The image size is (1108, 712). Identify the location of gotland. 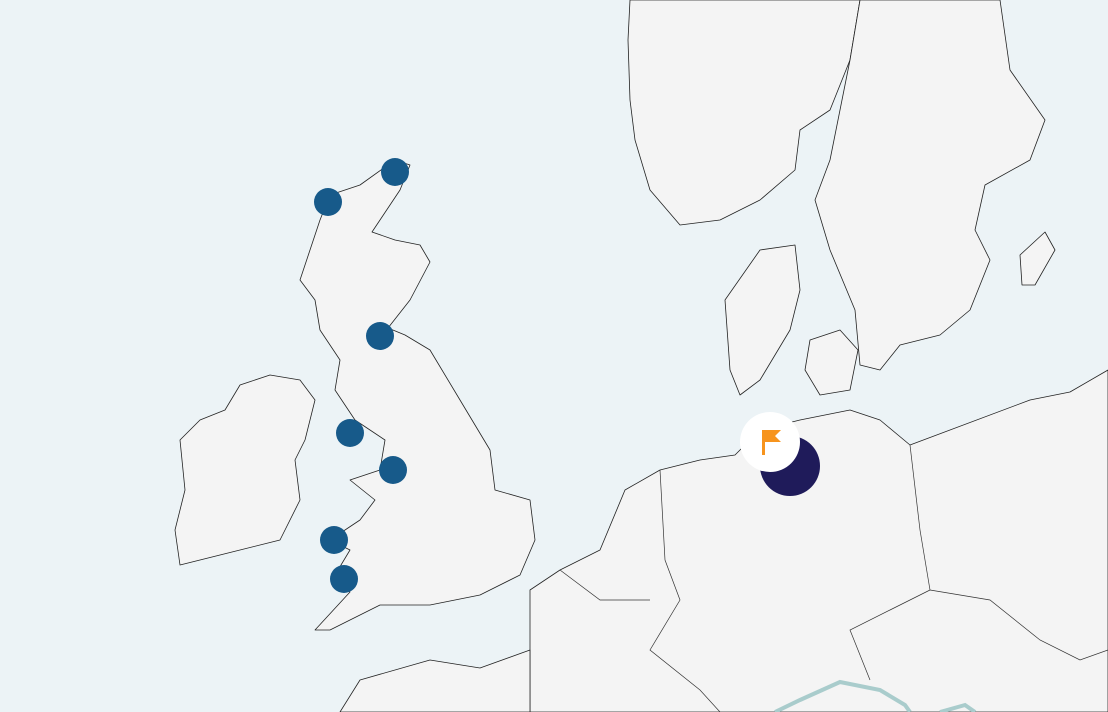
(1037, 258).